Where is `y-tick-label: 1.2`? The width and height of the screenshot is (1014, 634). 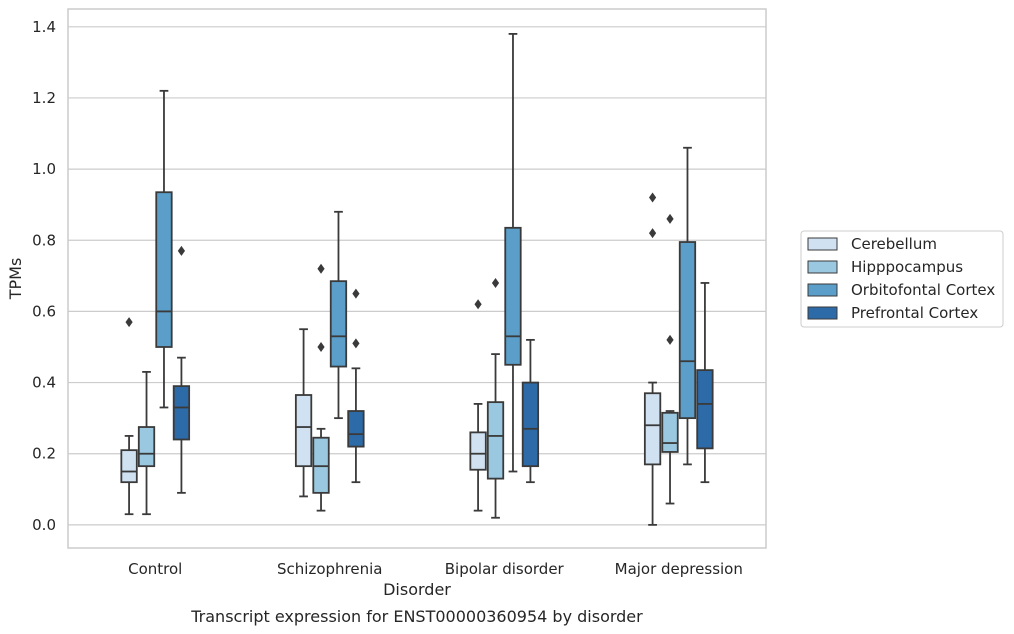
y-tick-label: 1.2 is located at coordinates (44, 98).